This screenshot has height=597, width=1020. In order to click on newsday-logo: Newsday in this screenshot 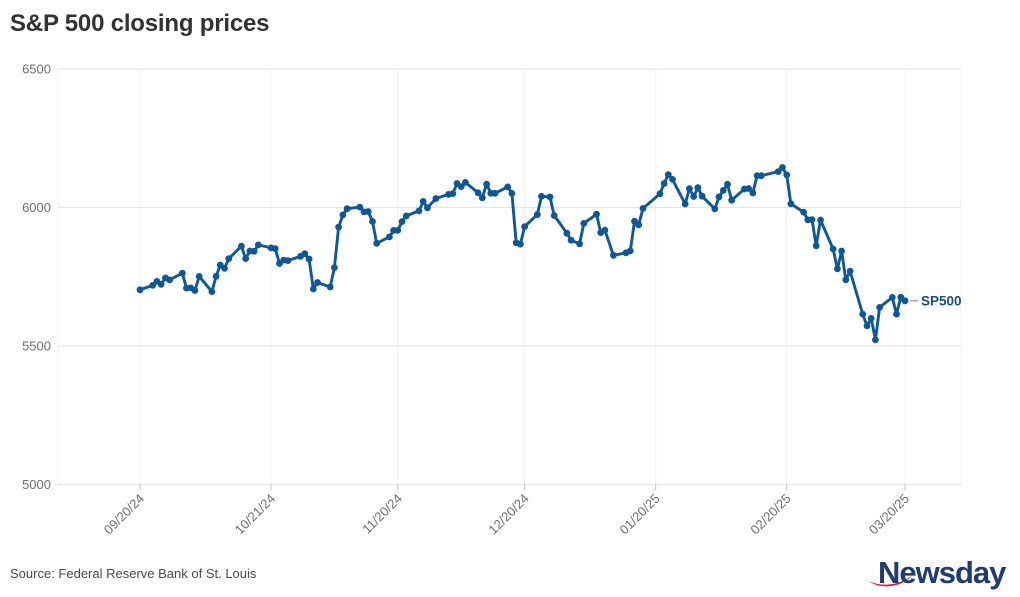, I will do `click(941, 572)`.